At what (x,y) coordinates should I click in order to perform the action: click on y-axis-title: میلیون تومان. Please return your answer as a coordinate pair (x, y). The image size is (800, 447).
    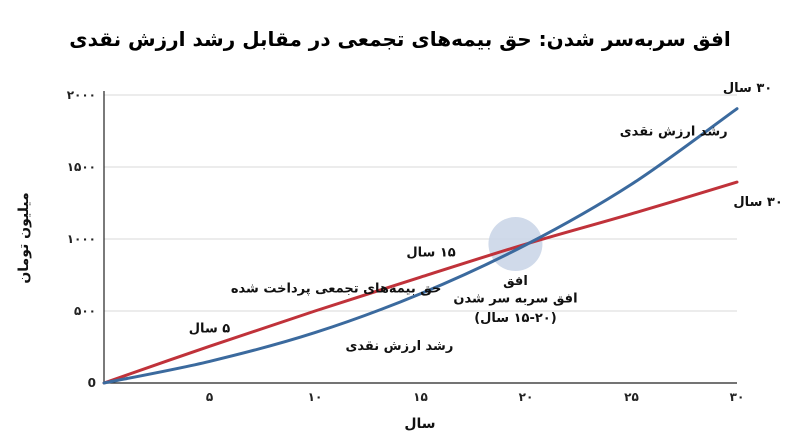
    Looking at the image, I should click on (24, 237).